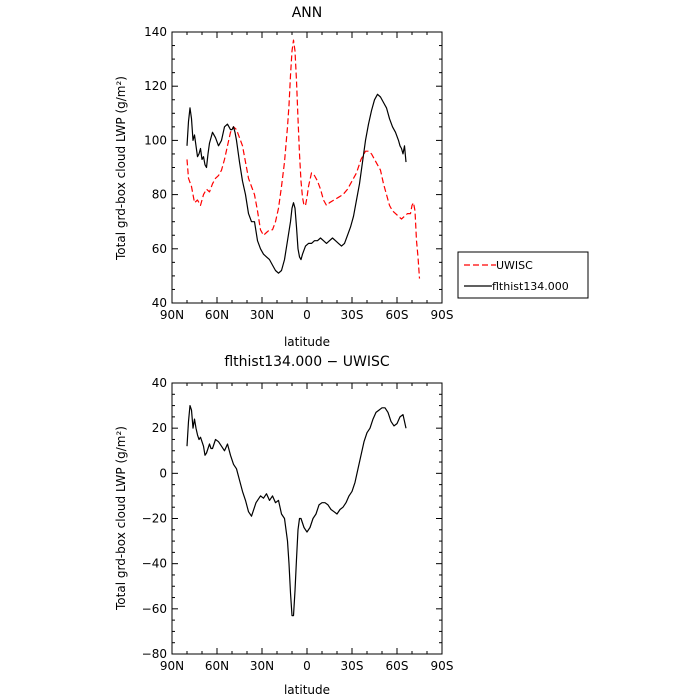  Describe the element at coordinates (262, 666) in the screenshot. I see `bottom-x-tick-label: 30N` at that location.